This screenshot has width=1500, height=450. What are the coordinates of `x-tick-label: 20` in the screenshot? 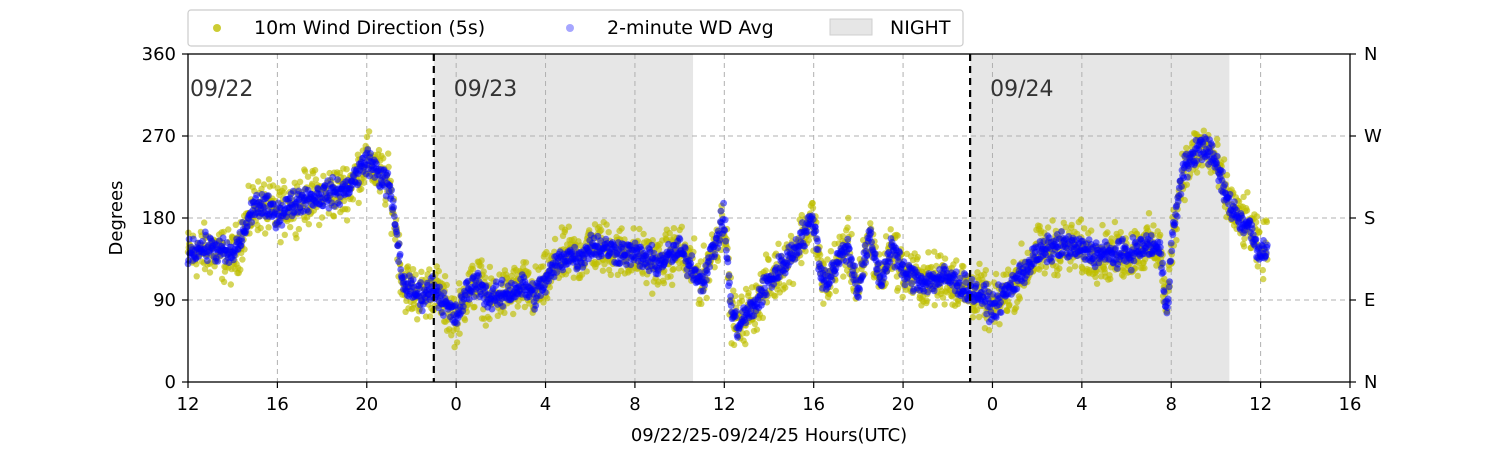 It's located at (903, 404).